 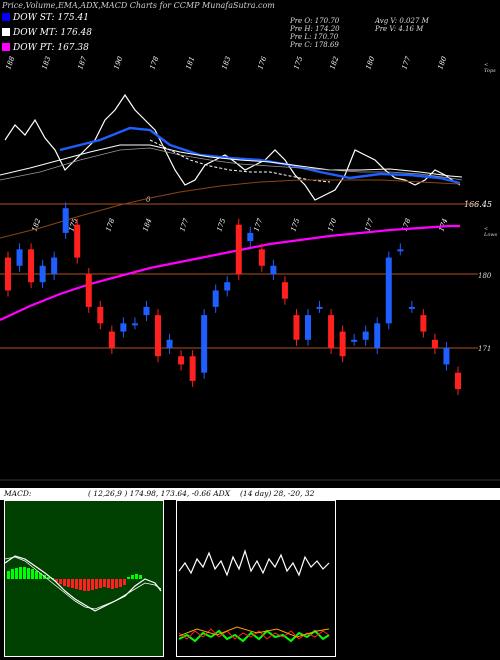 I want to click on blue-ema-line, so click(x=260, y=155).